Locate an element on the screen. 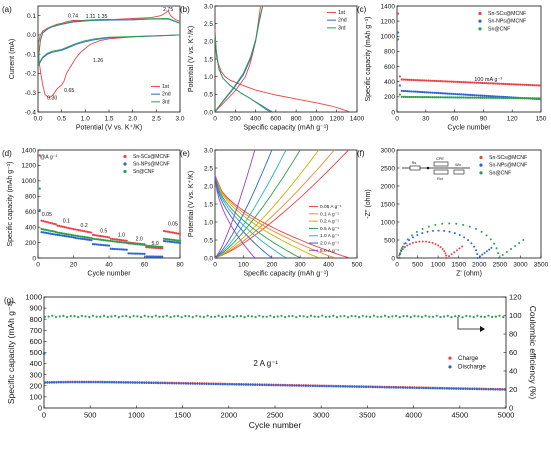 The height and width of the screenshot is (458, 551). arrow-head is located at coordinates (482, 329).